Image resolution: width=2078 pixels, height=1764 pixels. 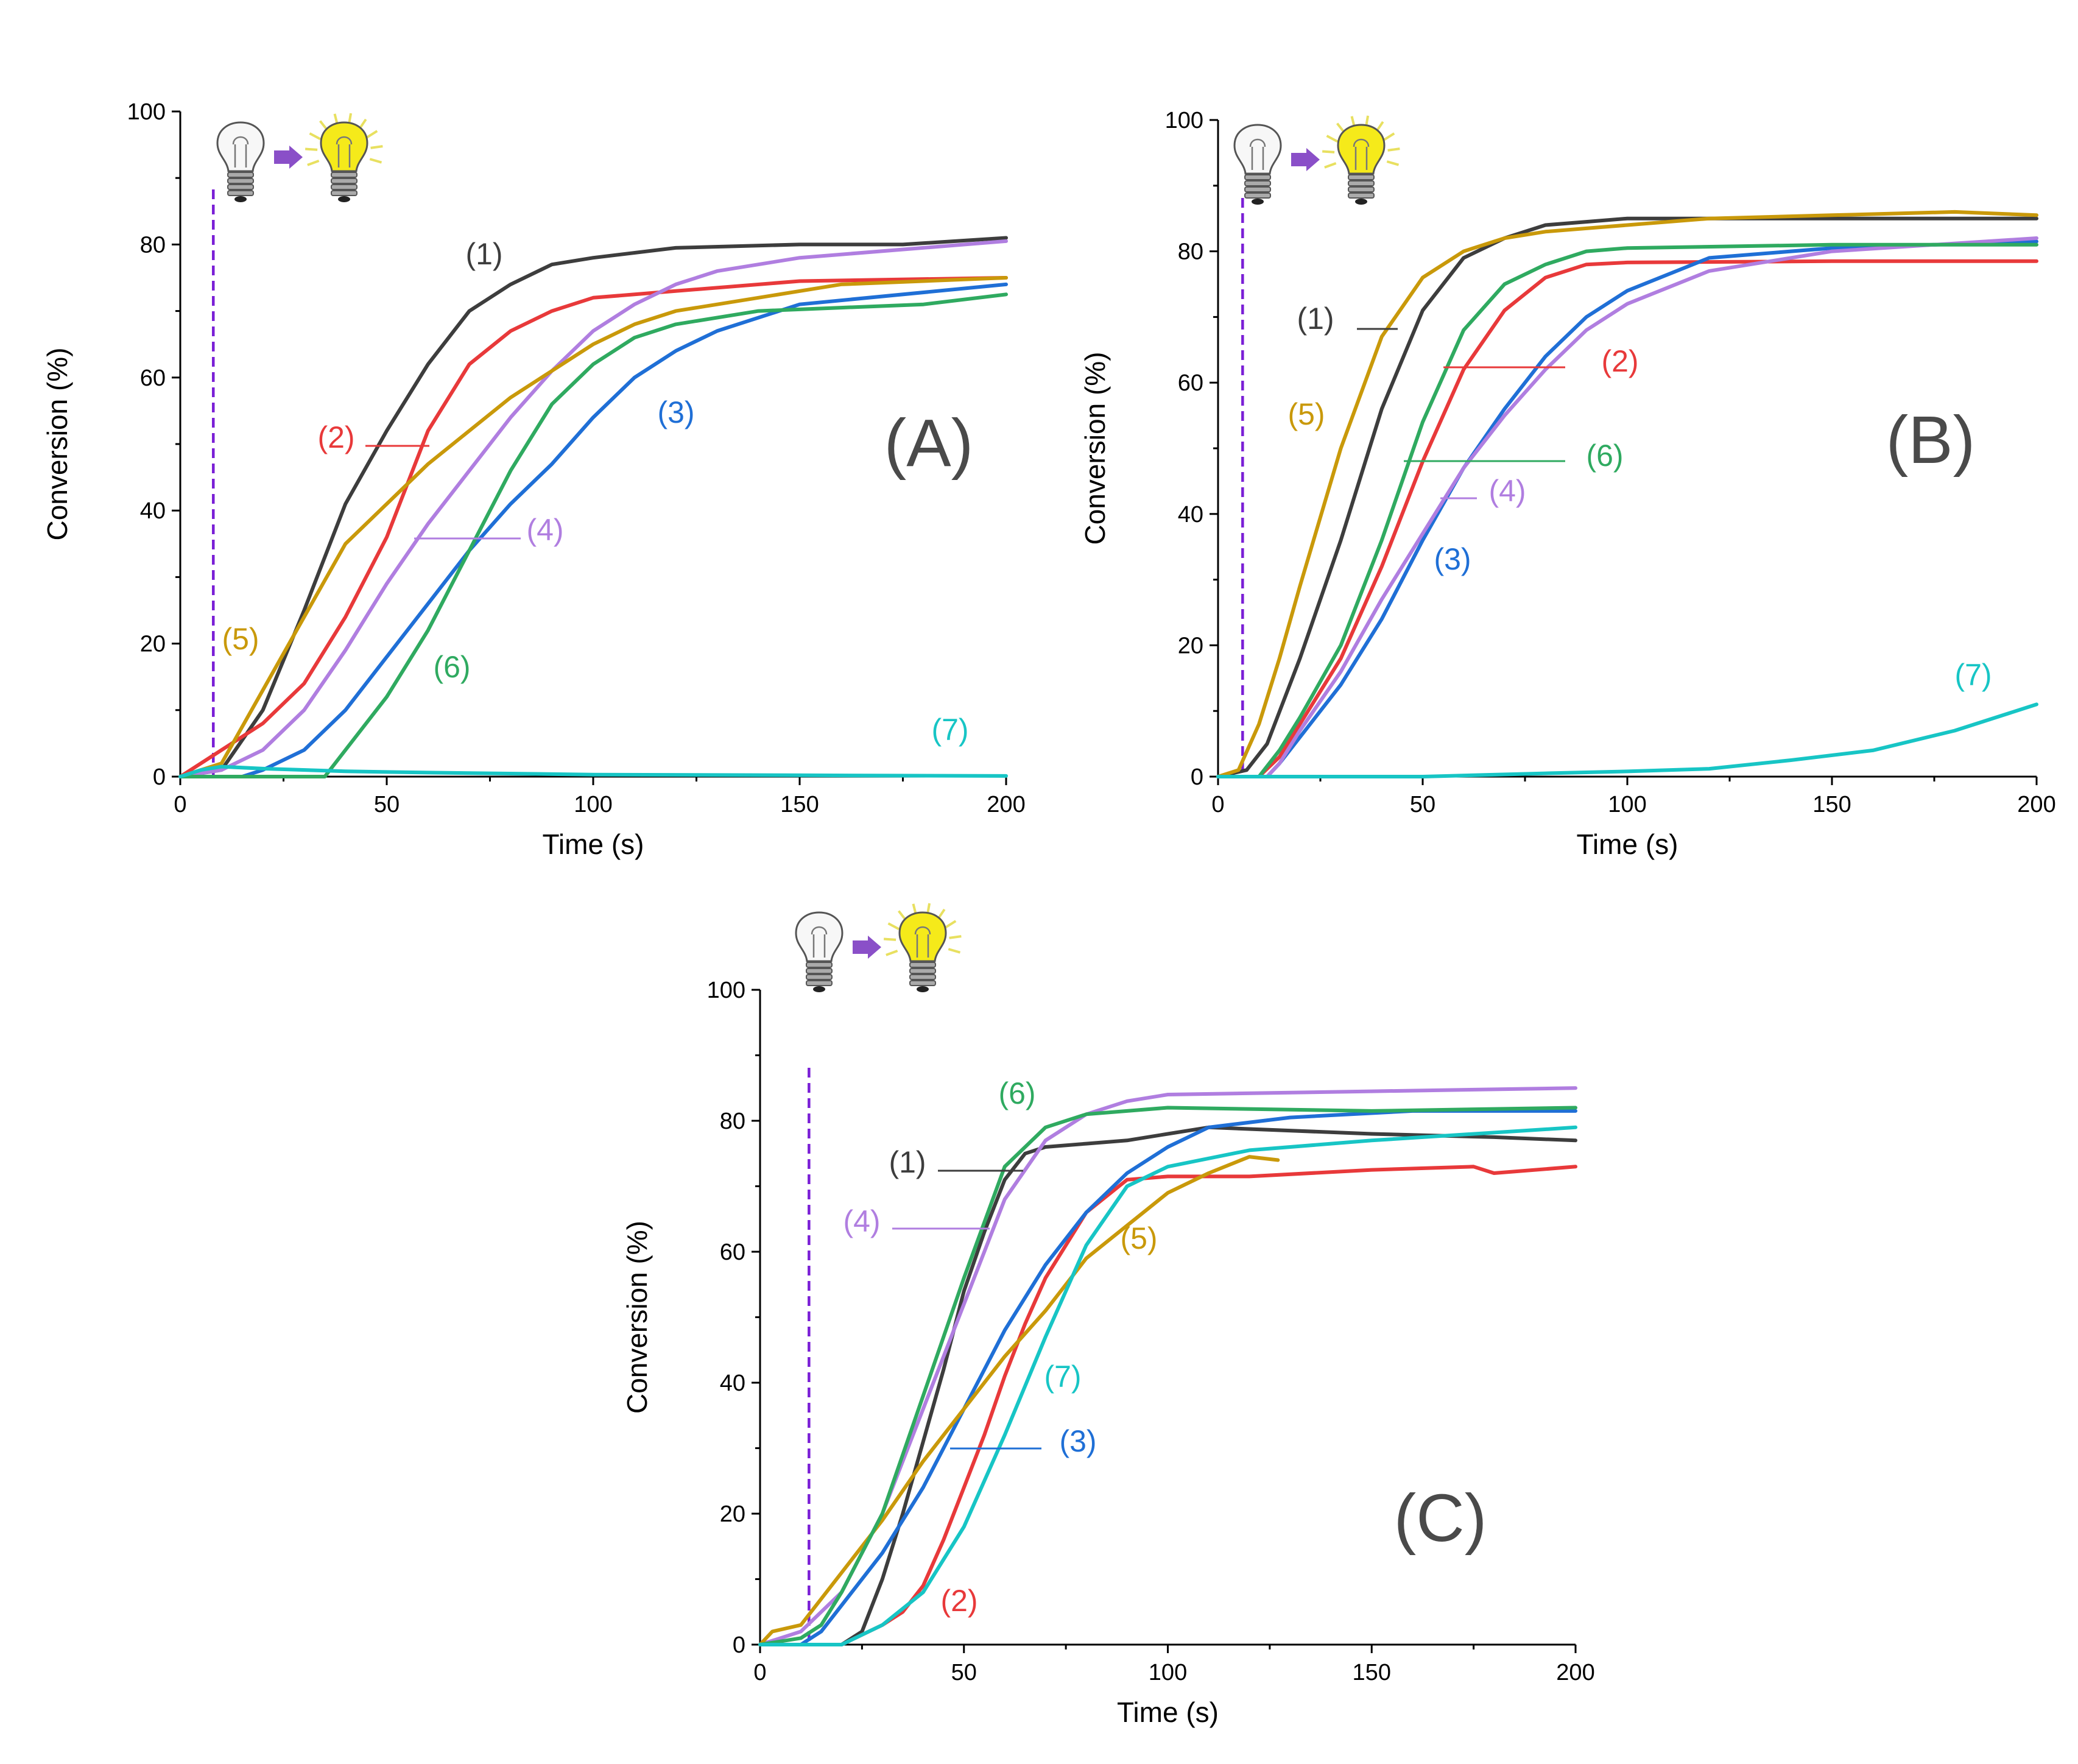 I want to click on panel-label: (C), so click(x=1441, y=1518).